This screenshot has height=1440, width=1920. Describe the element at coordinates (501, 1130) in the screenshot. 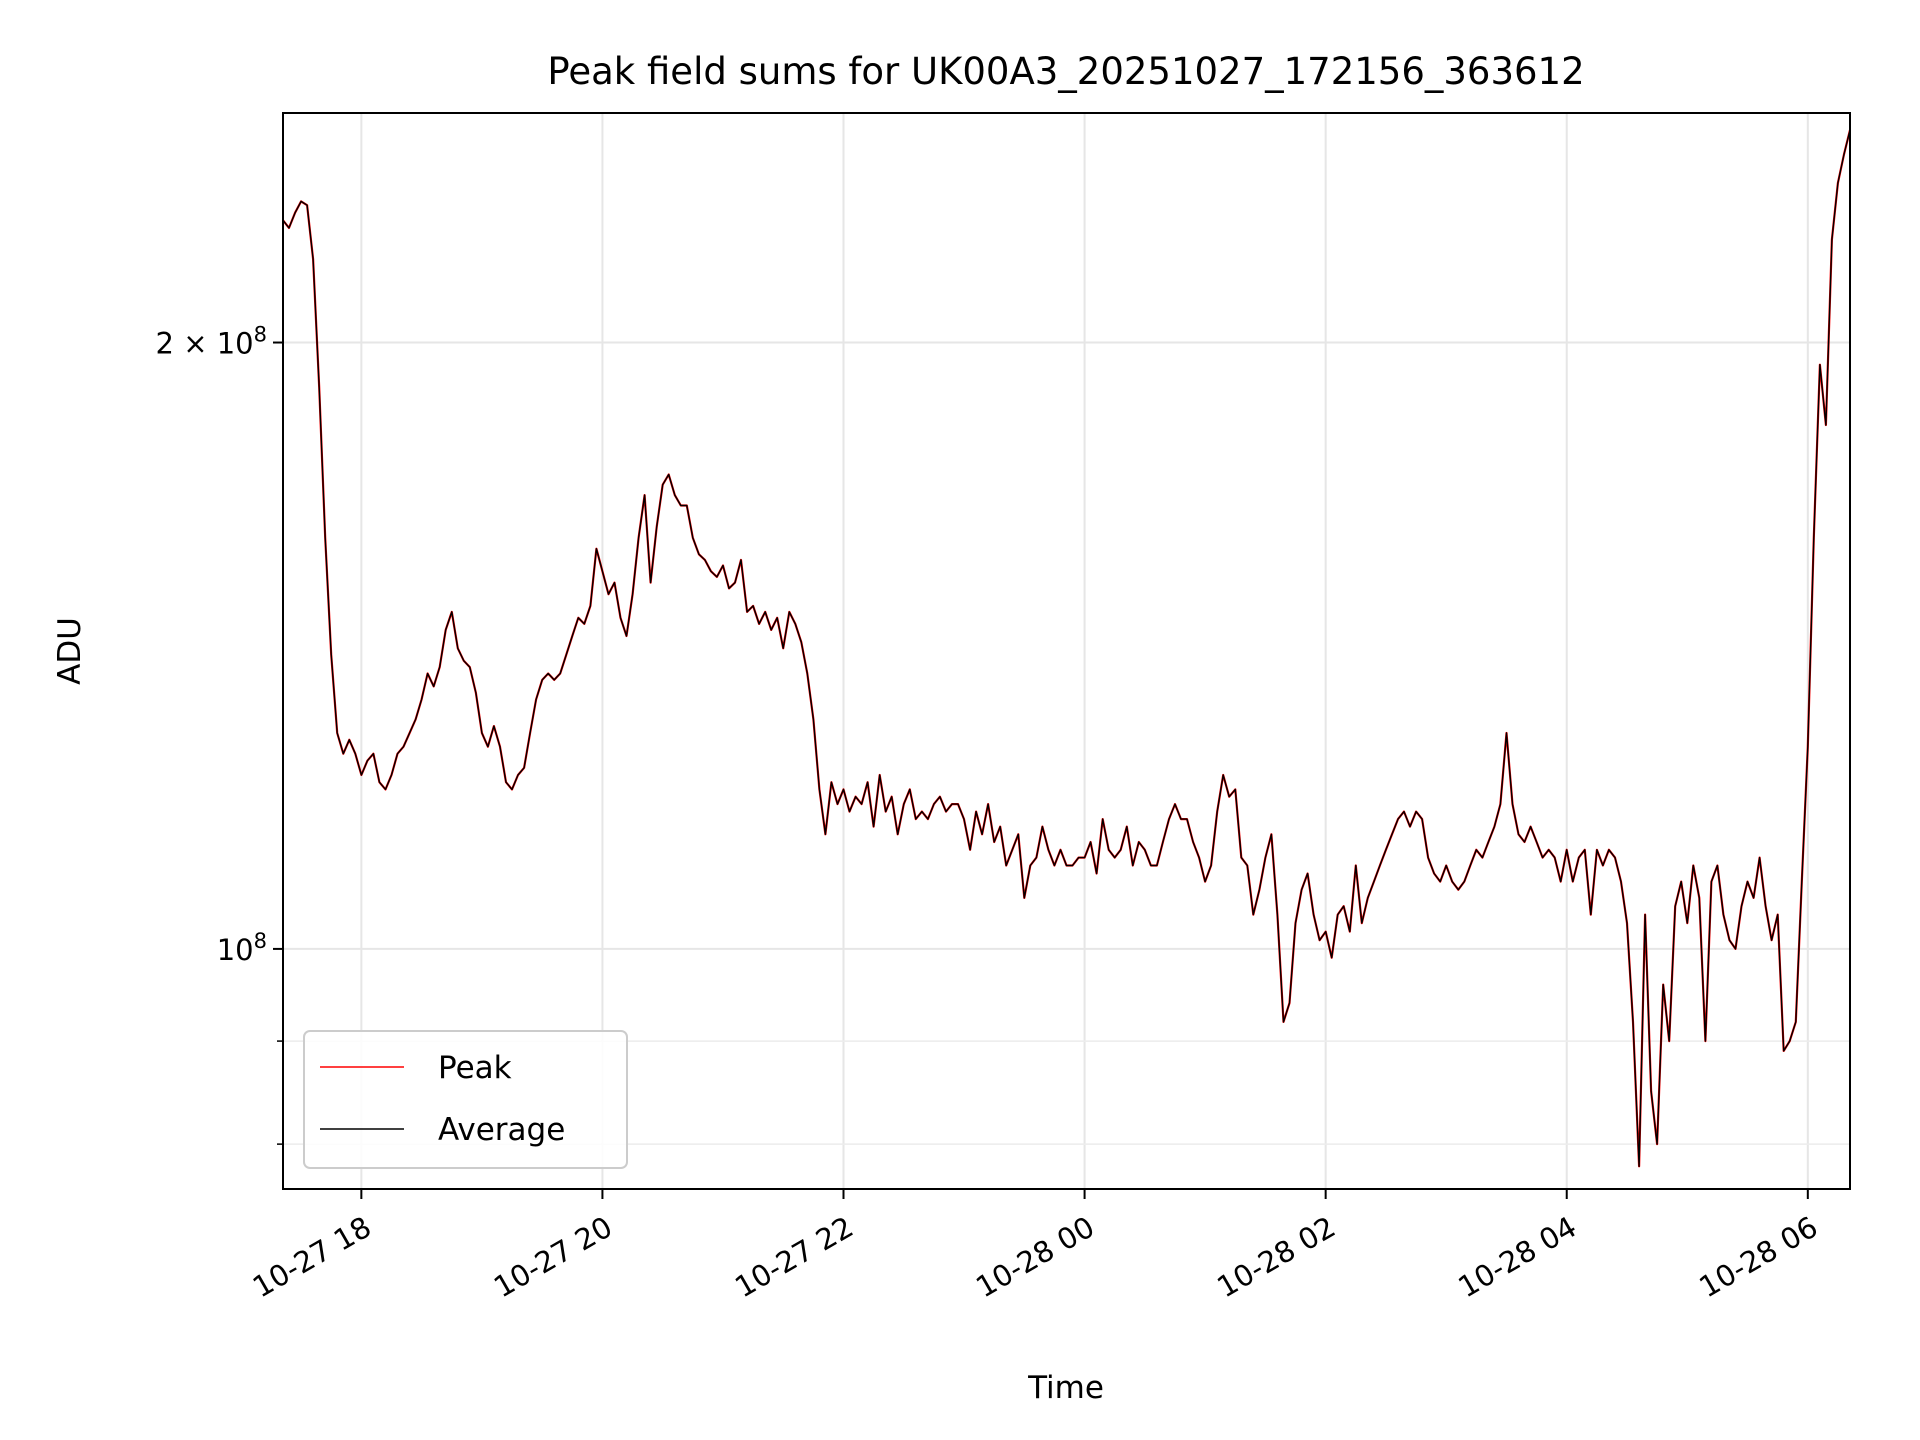

I see `legend-label-average: Average` at that location.